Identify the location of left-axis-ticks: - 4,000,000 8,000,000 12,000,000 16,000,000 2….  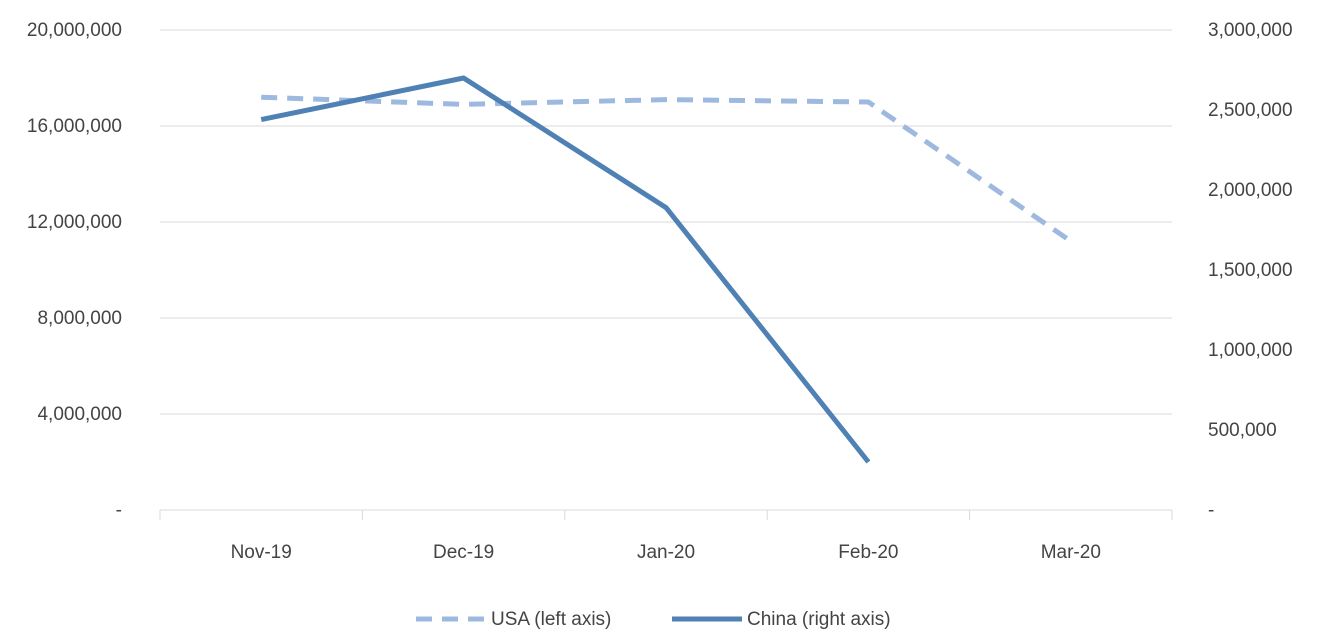
(74, 270).